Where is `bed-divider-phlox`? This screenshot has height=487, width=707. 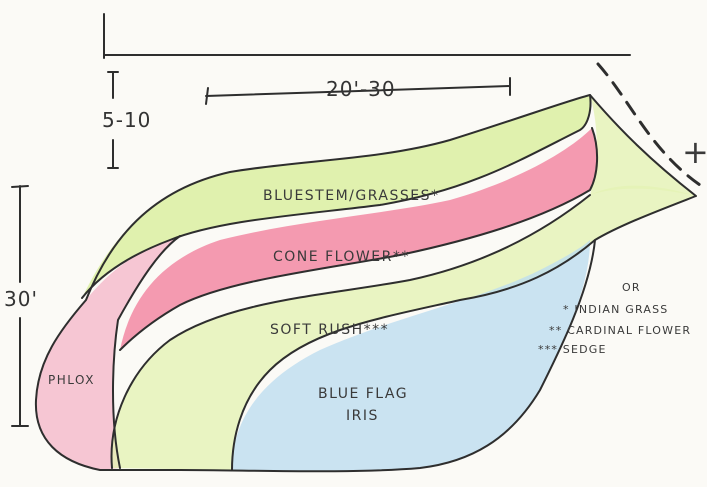 bed-divider-phlox is located at coordinates (146, 352).